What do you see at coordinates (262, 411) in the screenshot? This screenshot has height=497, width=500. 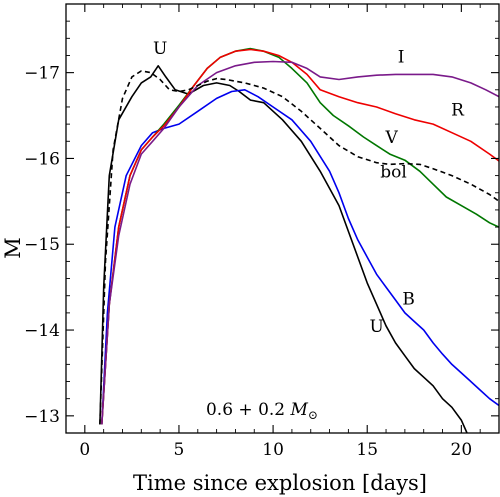 I see `mass-annotation: 0.6 + 0.2 M⊙` at bounding box center [262, 411].